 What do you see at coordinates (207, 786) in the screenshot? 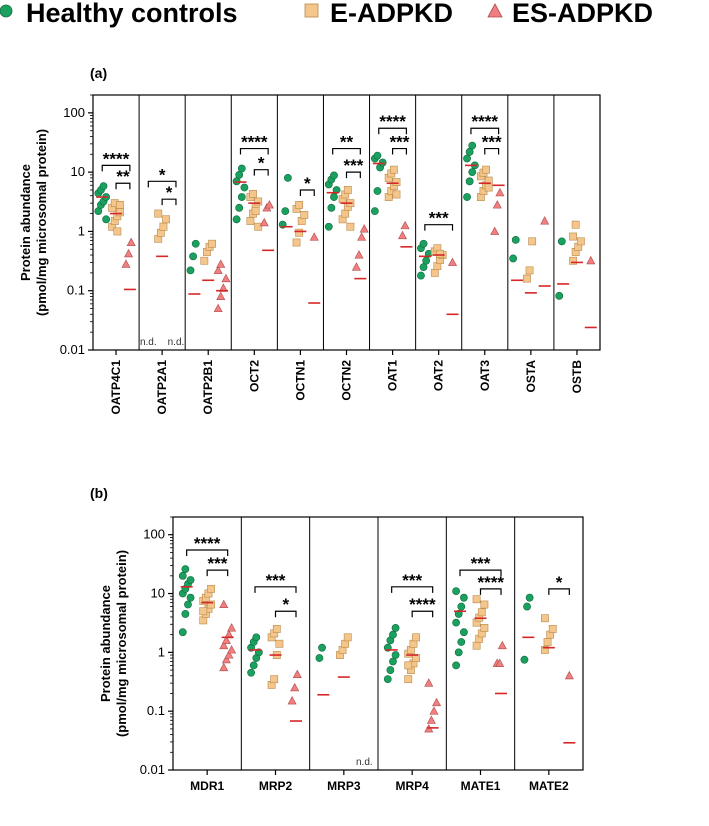
I see `x-tick-label: MDR1` at bounding box center [207, 786].